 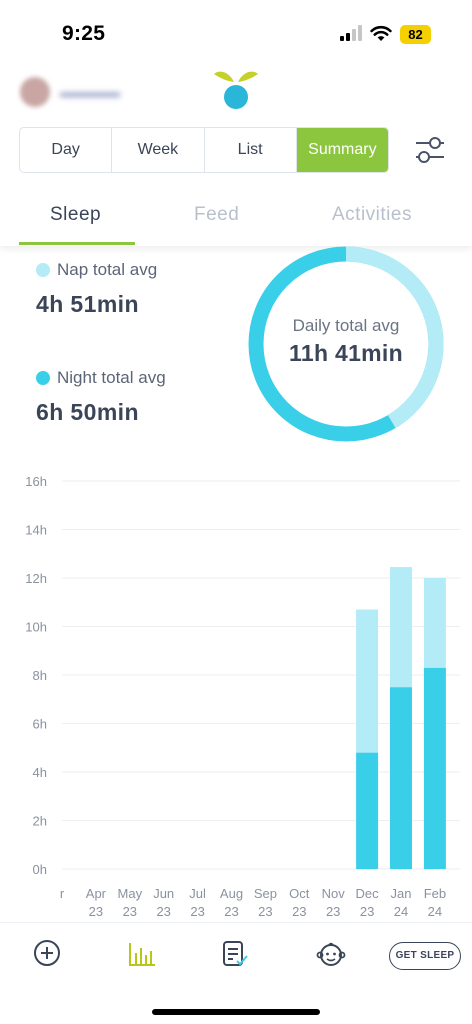 I want to click on x-tick-month: Jan, so click(x=401, y=893).